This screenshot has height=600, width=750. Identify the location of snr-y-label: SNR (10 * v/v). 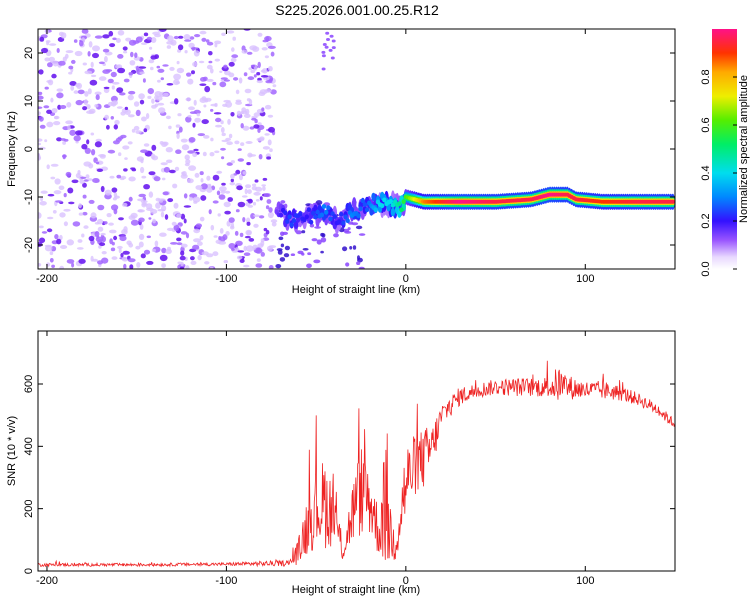
(12, 451).